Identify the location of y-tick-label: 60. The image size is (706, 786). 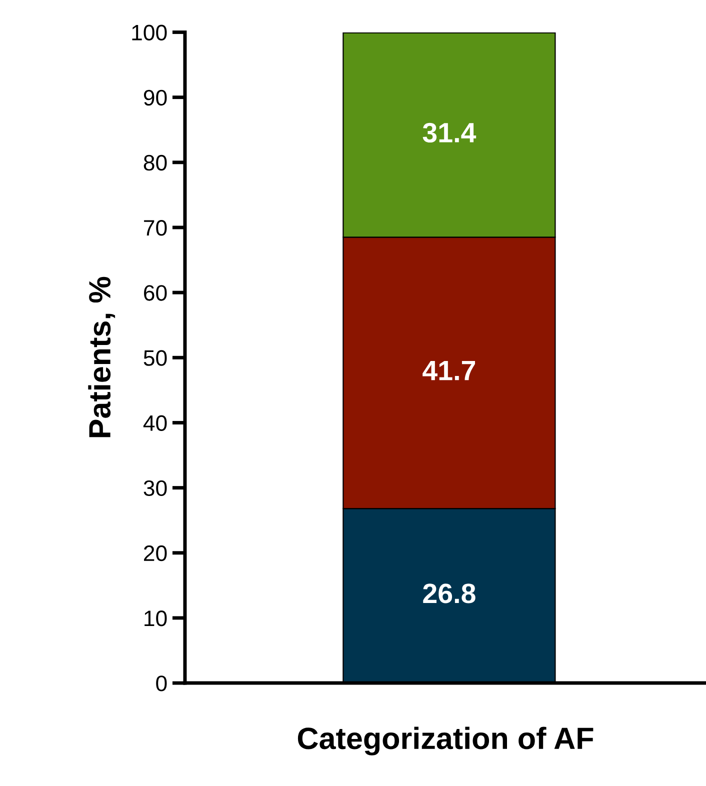
(155, 293).